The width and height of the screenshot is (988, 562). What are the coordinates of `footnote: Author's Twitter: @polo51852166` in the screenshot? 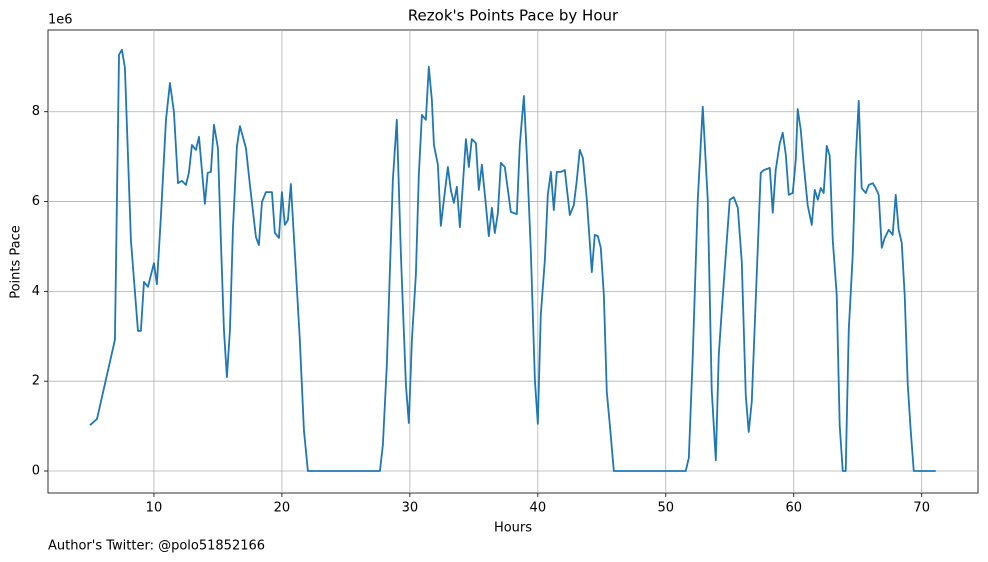 It's located at (156, 546).